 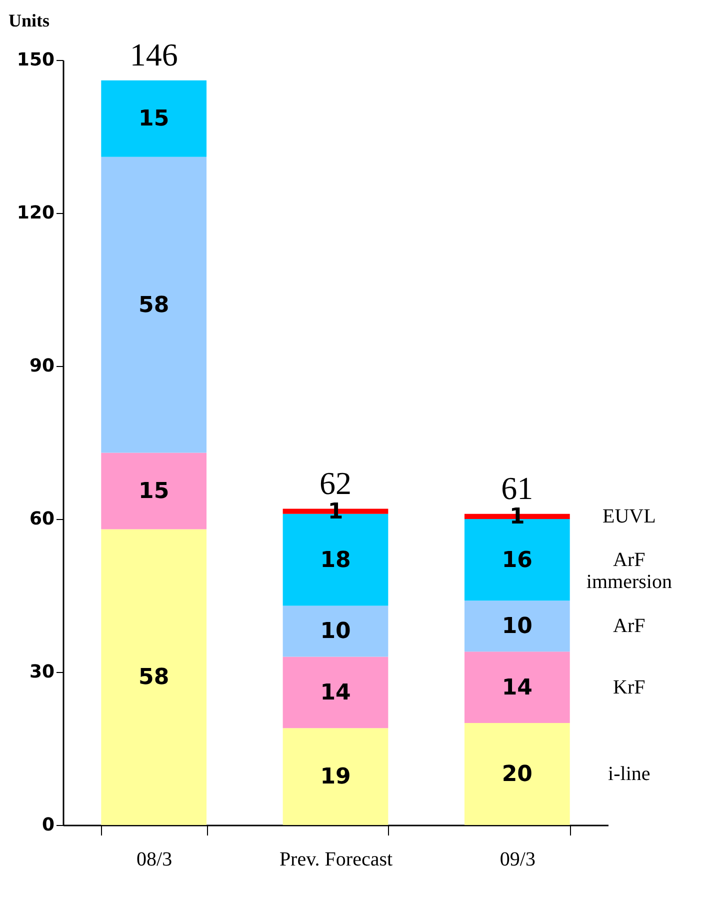 I want to click on y-tick-label: 150, so click(x=35, y=60).